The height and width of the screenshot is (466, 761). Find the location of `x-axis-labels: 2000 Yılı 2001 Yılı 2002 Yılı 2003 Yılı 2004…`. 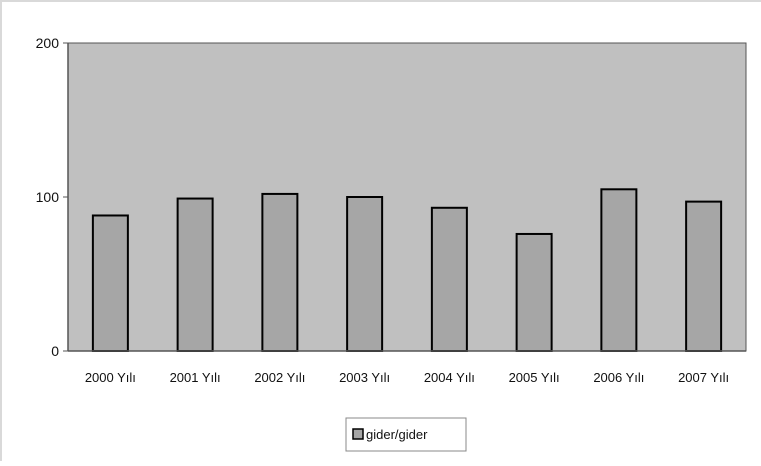

x-axis-labels: 2000 Yılı 2001 Yılı 2002 Yılı 2003 Yılı 2004… is located at coordinates (407, 377).